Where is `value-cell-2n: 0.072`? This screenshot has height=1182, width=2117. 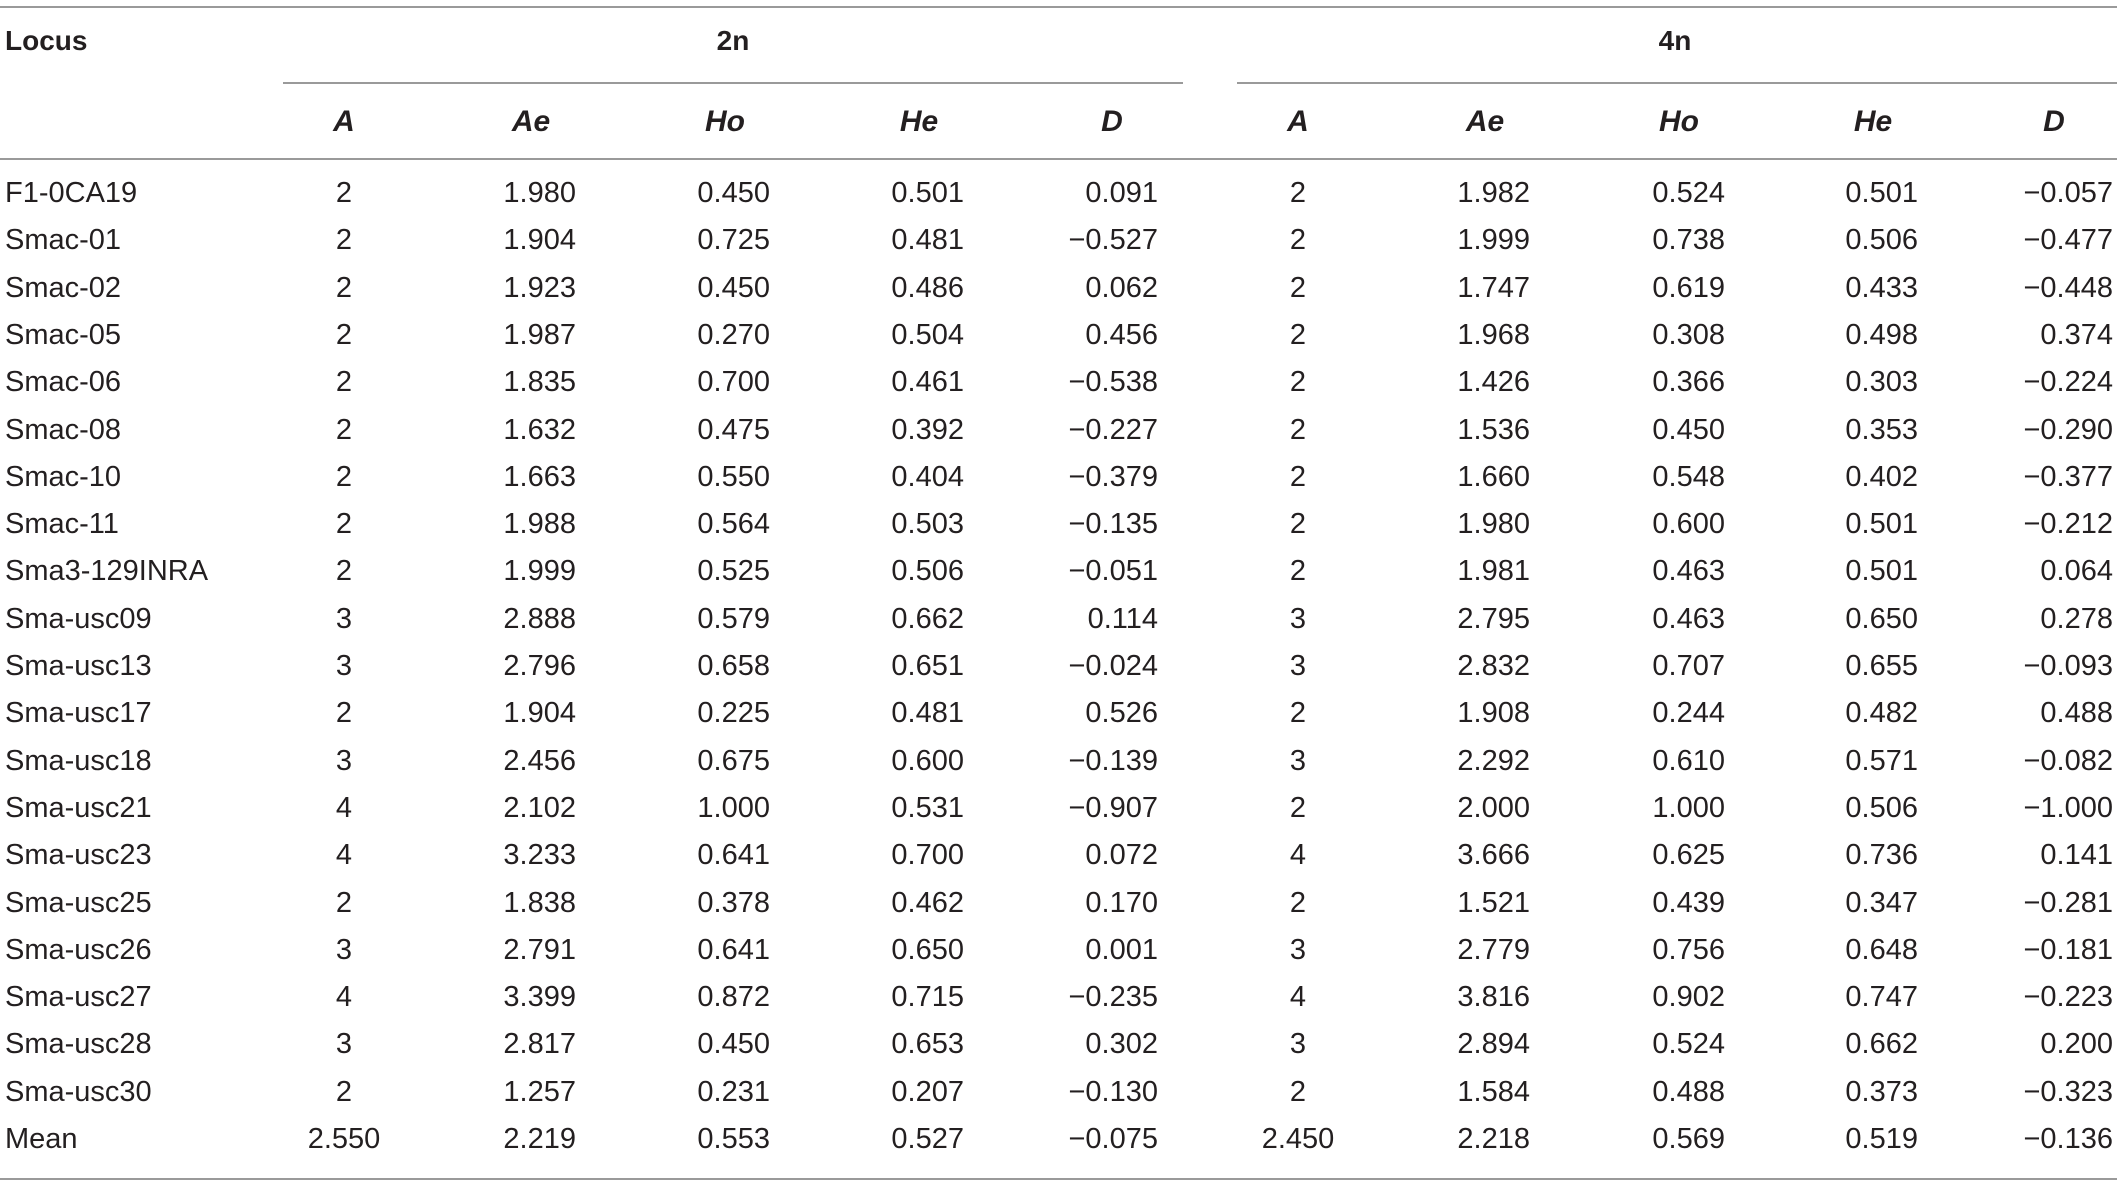 value-cell-2n: 0.072 is located at coordinates (1121, 855).